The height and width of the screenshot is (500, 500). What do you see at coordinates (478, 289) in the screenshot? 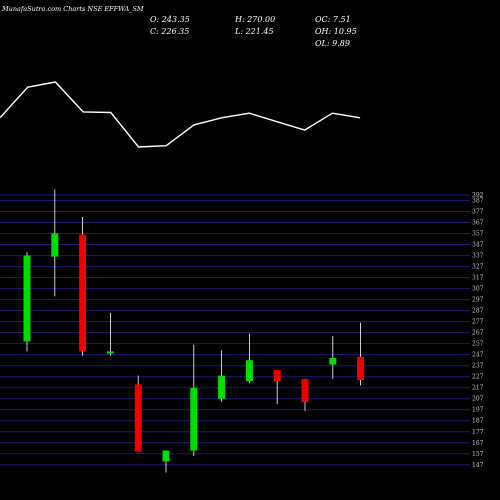
I see `y-tick-label: 307` at bounding box center [478, 289].